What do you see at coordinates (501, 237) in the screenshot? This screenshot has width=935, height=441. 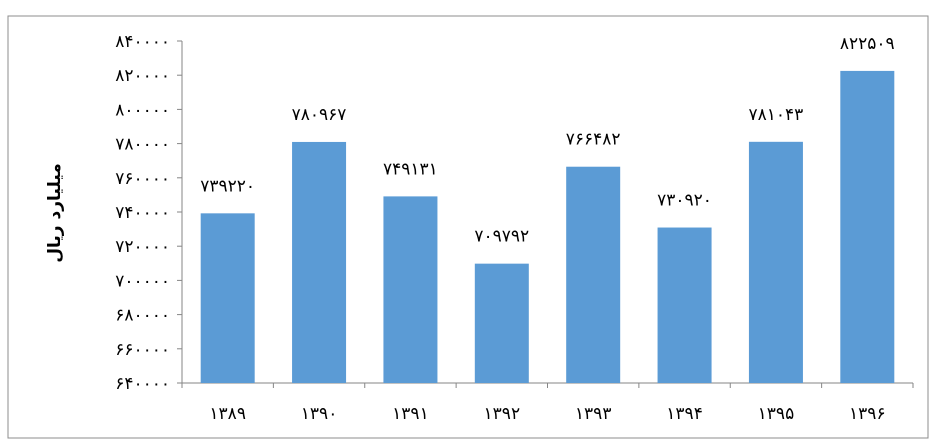 I see `data-label: ۷۰۹۷۹۲` at bounding box center [501, 237].